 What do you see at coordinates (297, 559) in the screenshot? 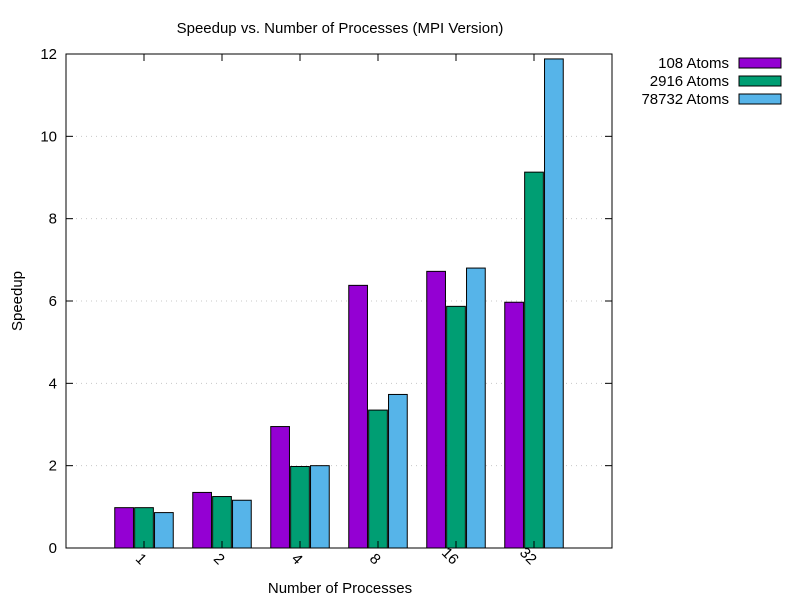
I see `x-tick-label: 4` at bounding box center [297, 559].